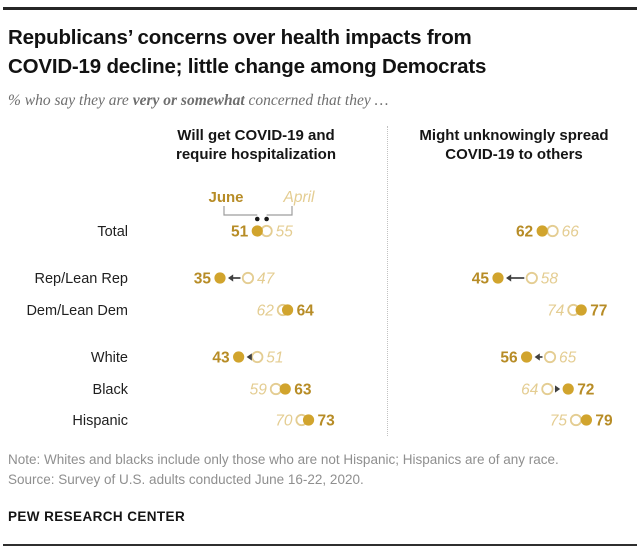 This screenshot has width=640, height=554. I want to click on june-value: 51, so click(240, 232).